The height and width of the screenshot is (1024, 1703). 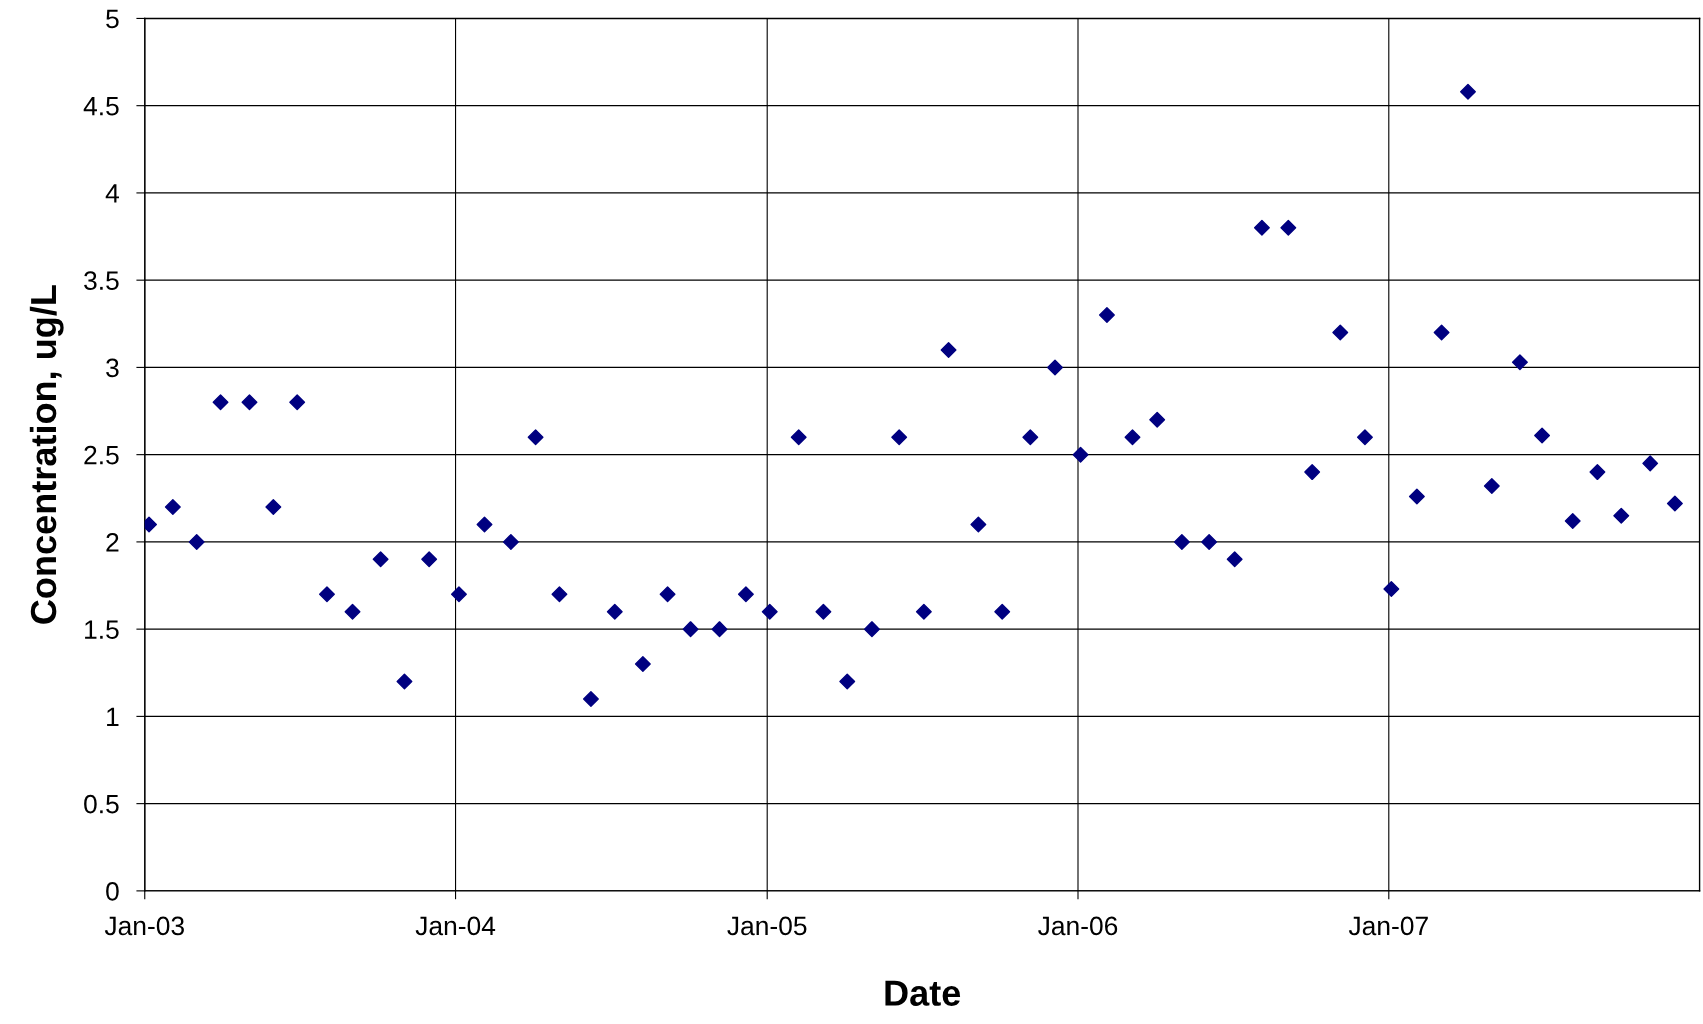 I want to click on y-tick-label: 4, so click(x=112, y=193).